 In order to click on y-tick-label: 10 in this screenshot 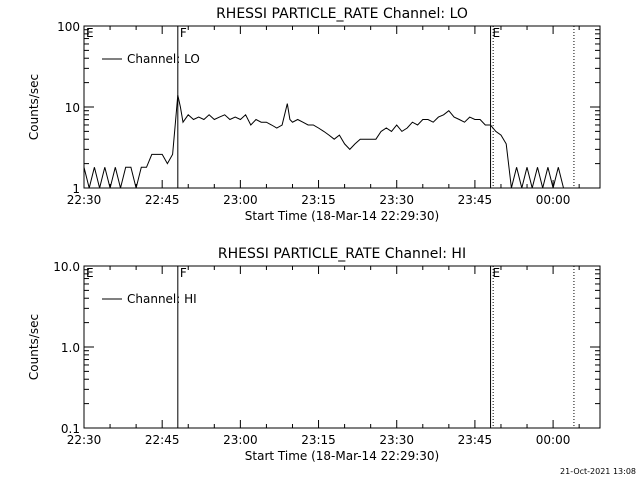, I will do `click(72, 108)`.